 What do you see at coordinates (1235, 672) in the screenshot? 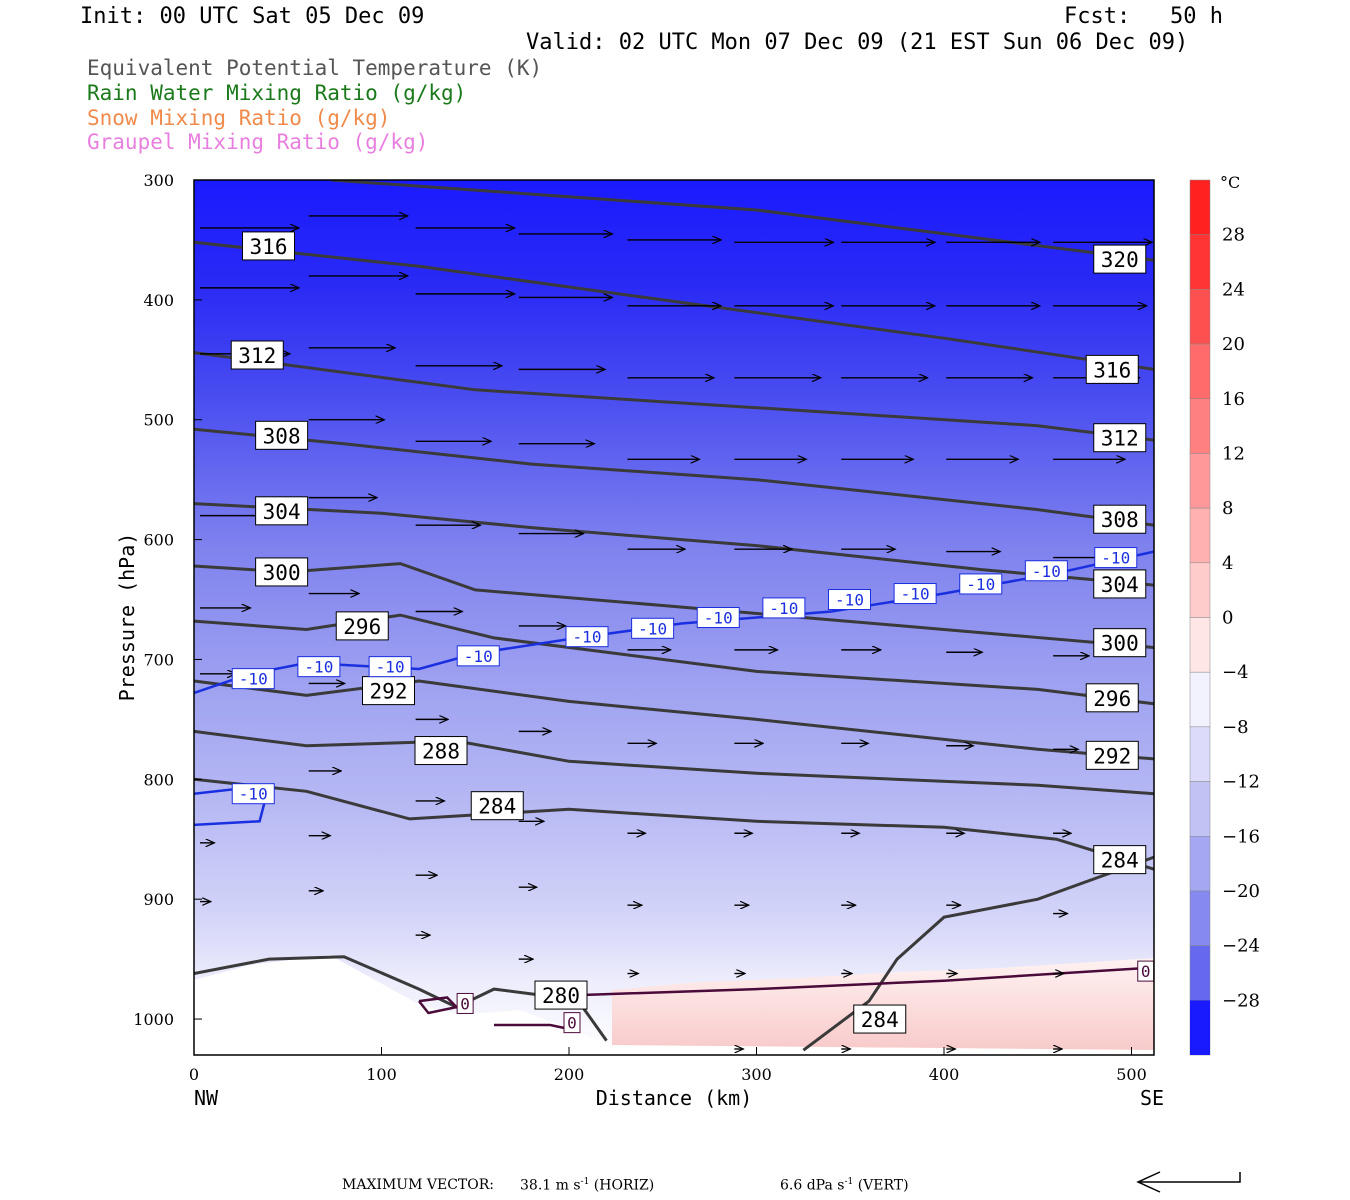
I see `colorbar-label: −4` at bounding box center [1235, 672].